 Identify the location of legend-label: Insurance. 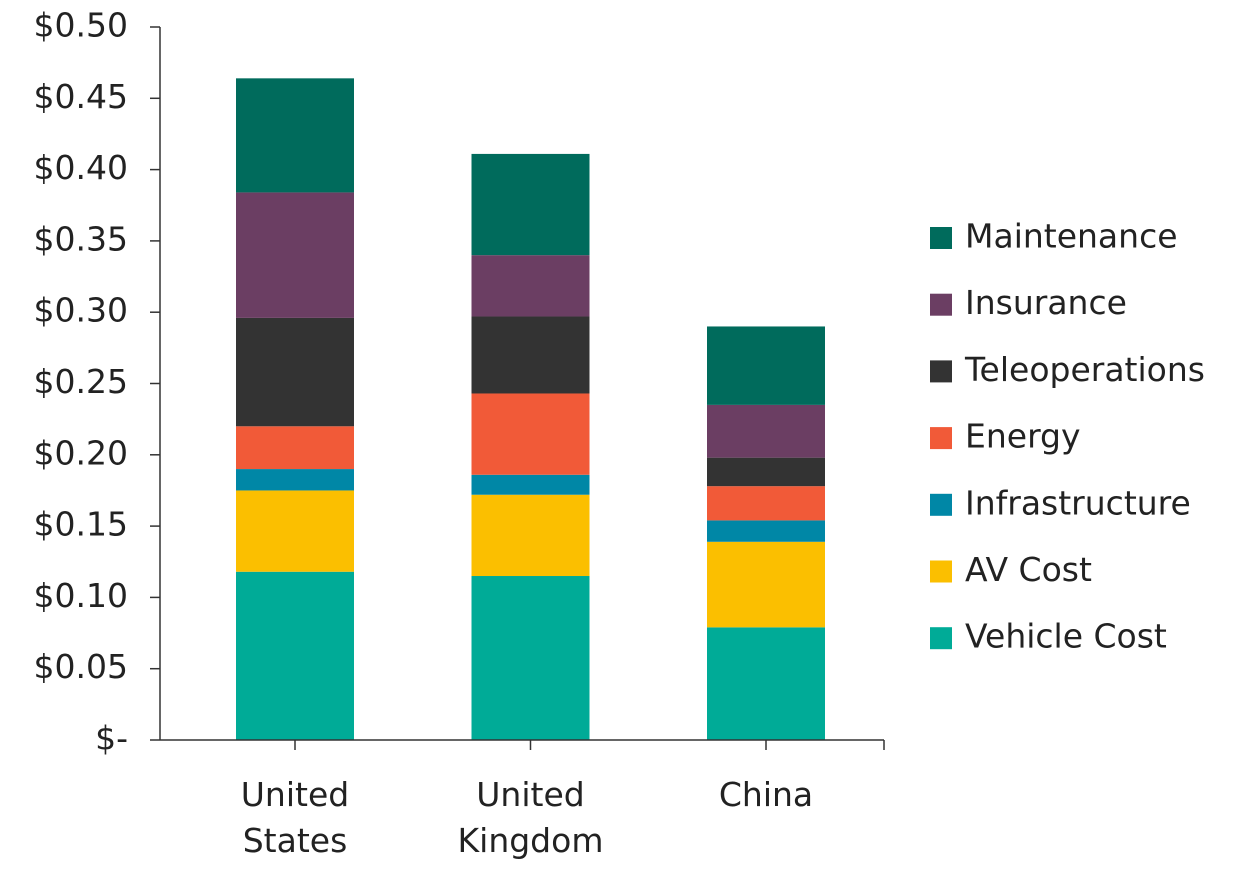
(1046, 302).